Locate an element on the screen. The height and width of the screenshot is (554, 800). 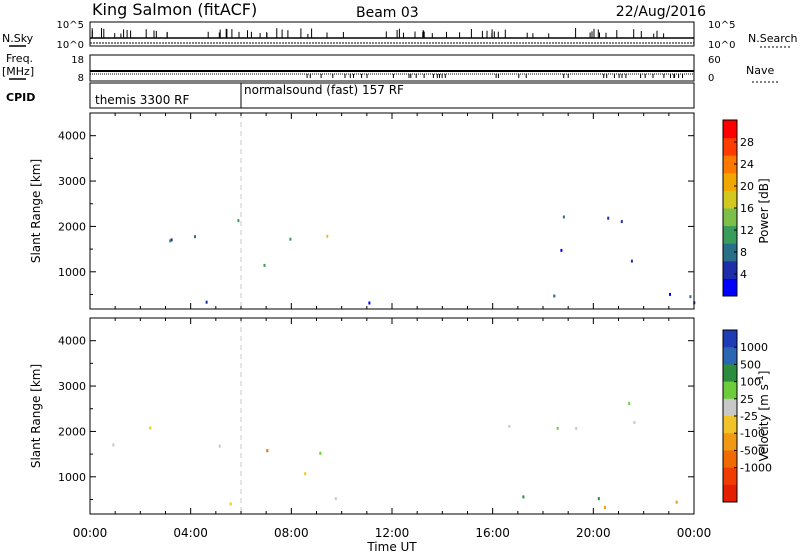
freq-label: Freq. is located at coordinates (19, 58).